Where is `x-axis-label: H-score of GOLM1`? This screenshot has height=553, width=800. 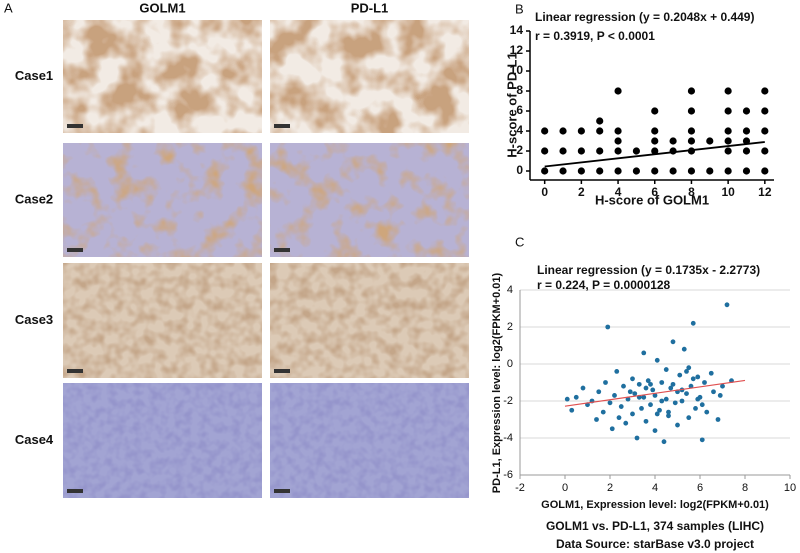
x-axis-label: H-score of GOLM1 is located at coordinates (652, 199).